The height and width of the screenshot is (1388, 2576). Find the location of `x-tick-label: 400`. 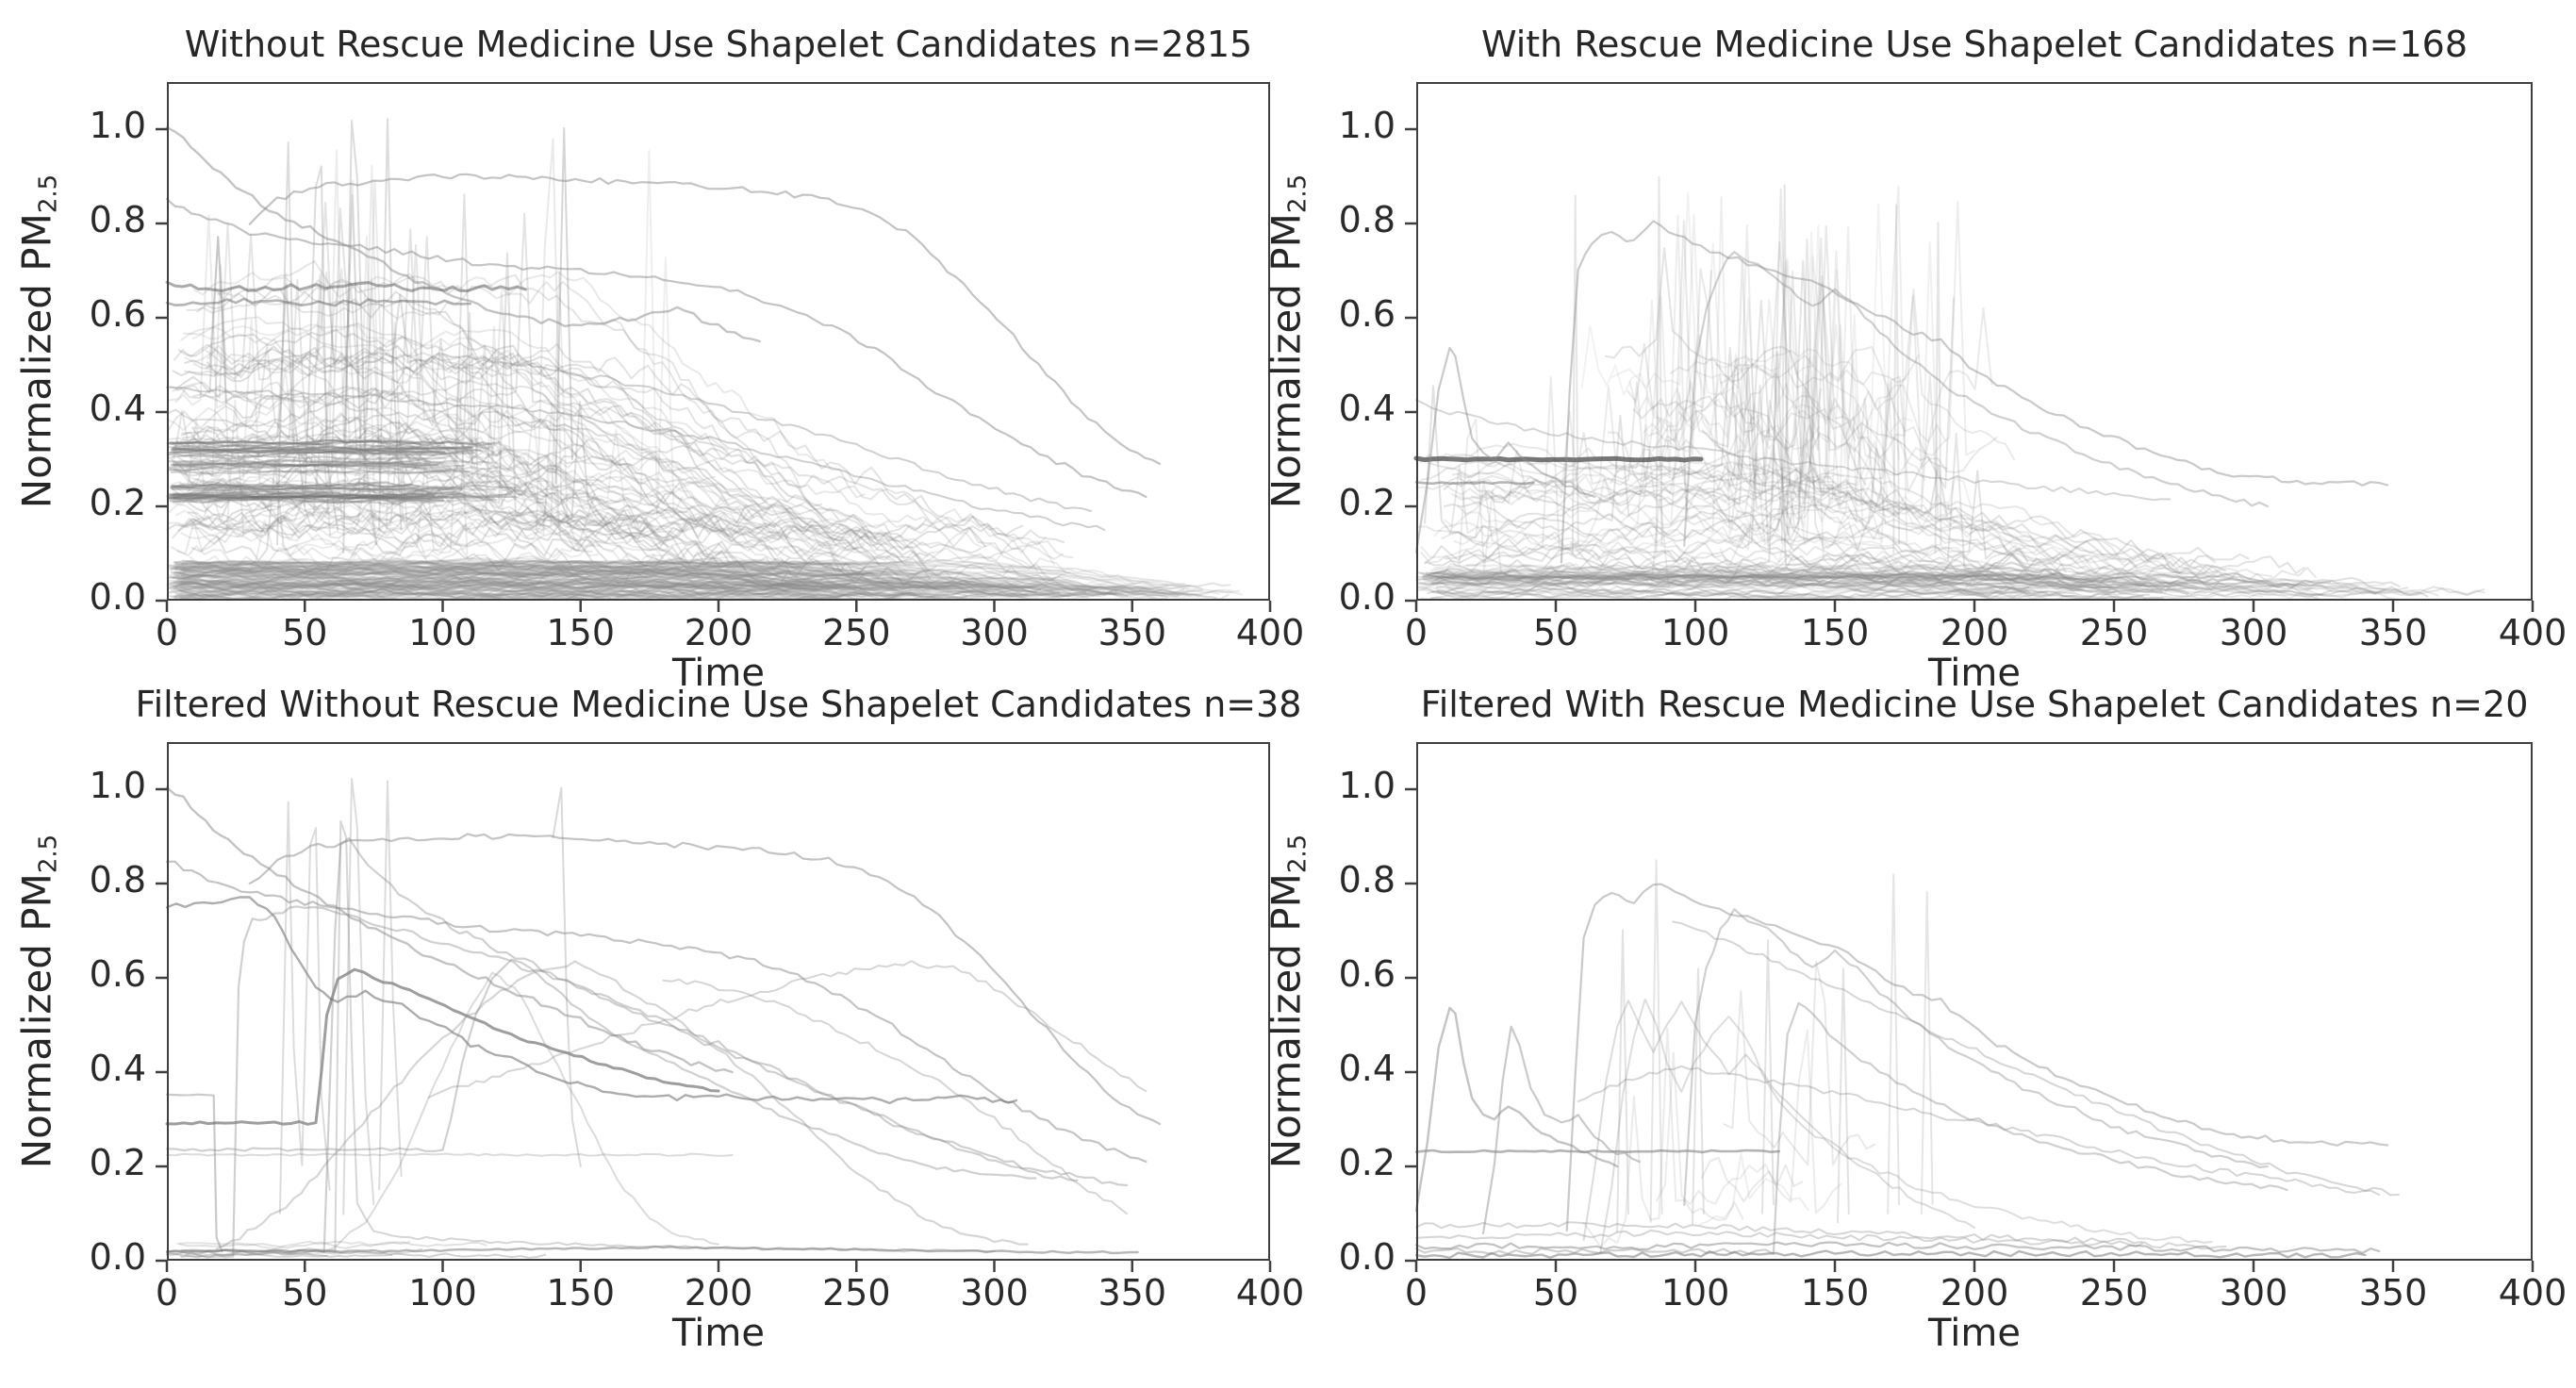

x-tick-label: 400 is located at coordinates (1270, 1293).